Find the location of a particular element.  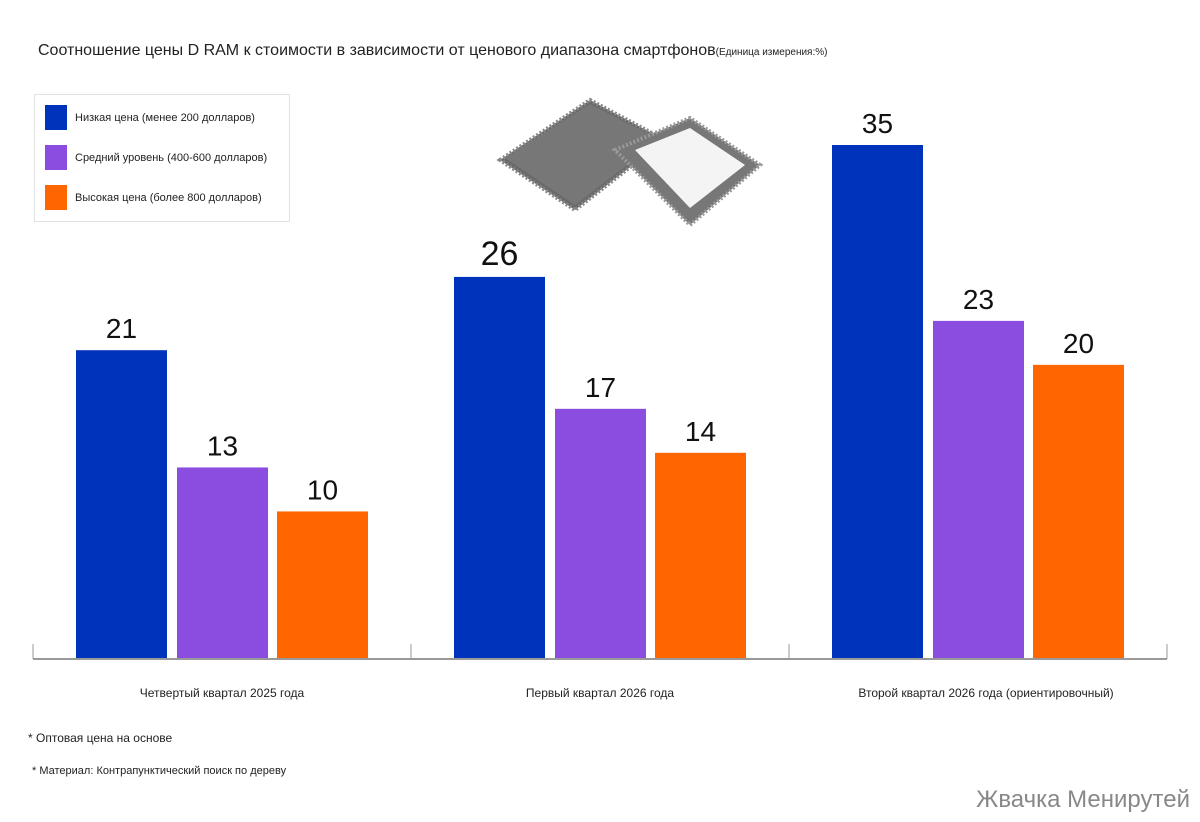

data-label: 17 is located at coordinates (600, 387).